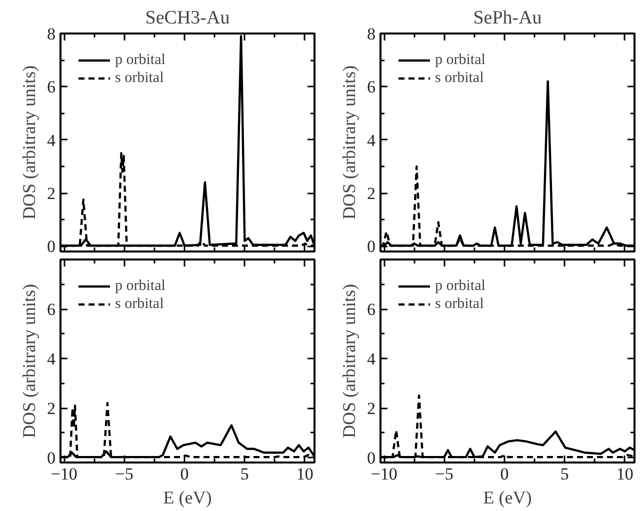  Describe the element at coordinates (507, 18) in the screenshot. I see `chart-title: SePh-Au` at that location.